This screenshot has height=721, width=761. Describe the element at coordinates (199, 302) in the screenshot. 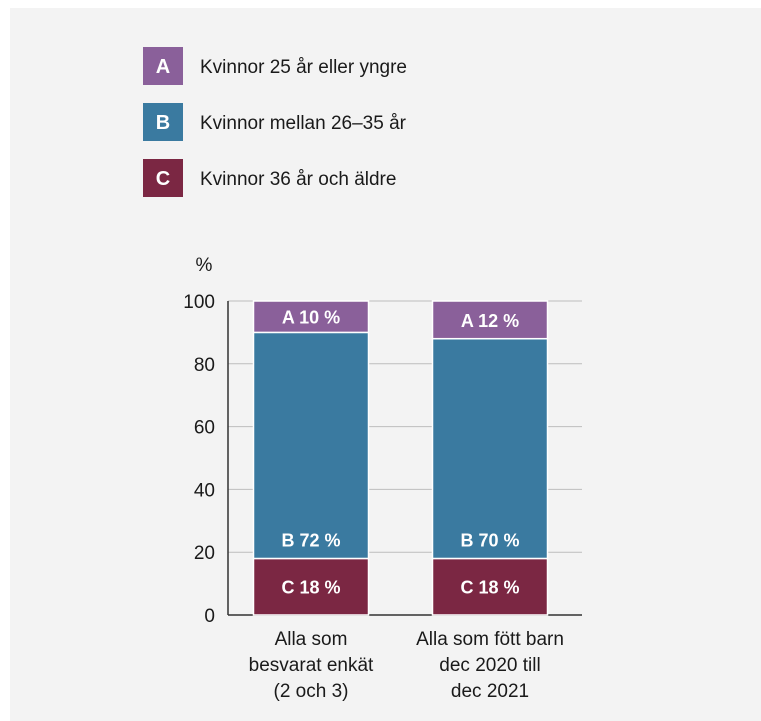

I see `y-tick-label: 100` at that location.